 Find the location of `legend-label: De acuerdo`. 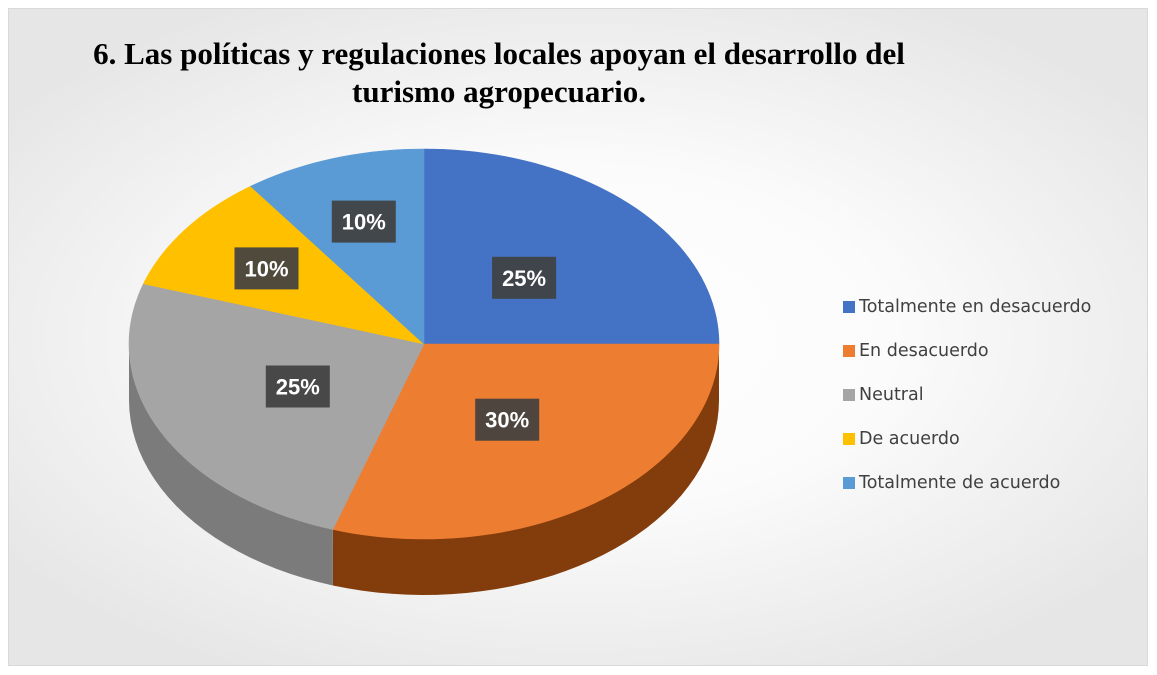

legend-label: De acuerdo is located at coordinates (909, 439).